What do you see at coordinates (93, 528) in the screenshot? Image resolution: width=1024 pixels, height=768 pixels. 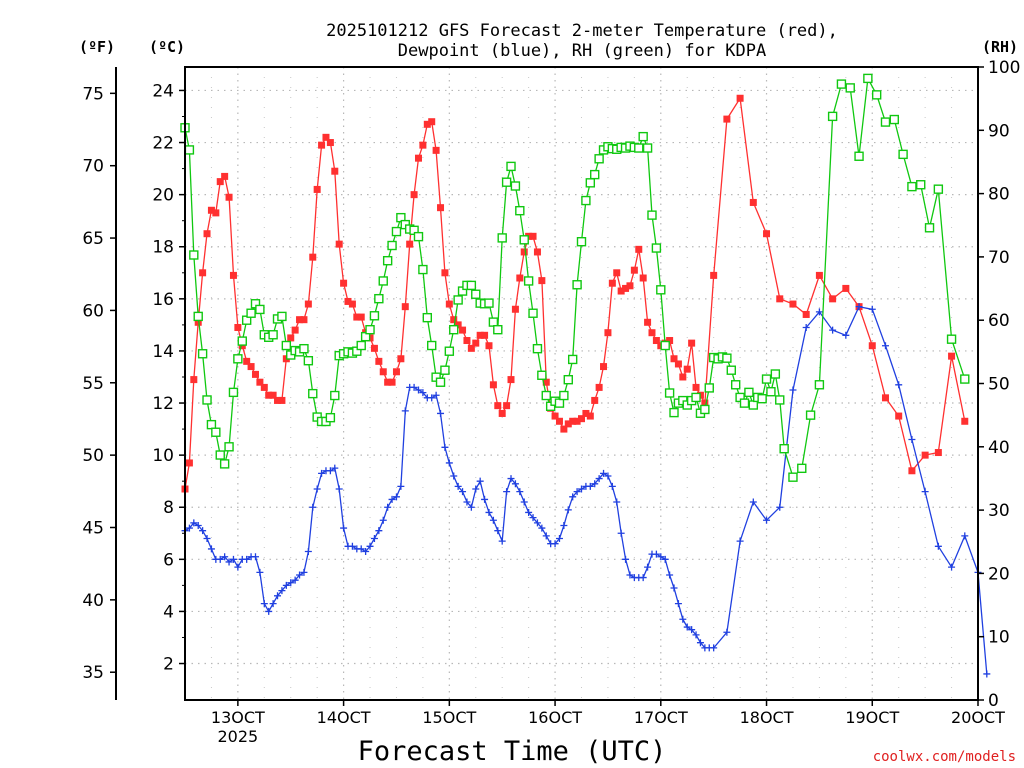 I see `y-tick-label-f: 45` at bounding box center [93, 528].